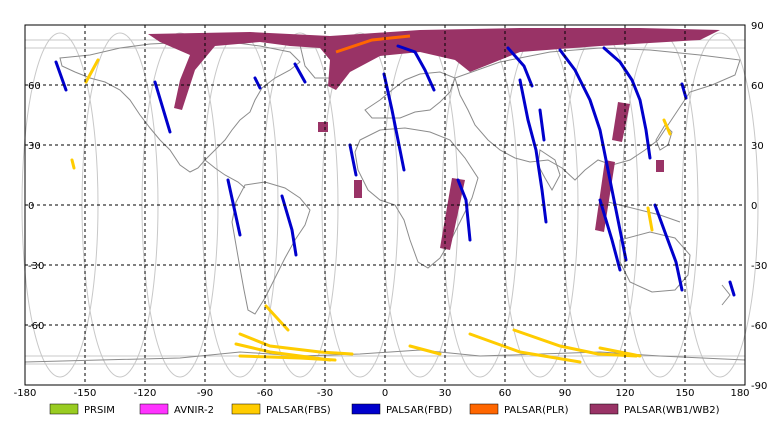 This screenshot has width=770, height=430. What do you see at coordinates (416, 198) in the screenshot?
I see `africa-outline` at bounding box center [416, 198].